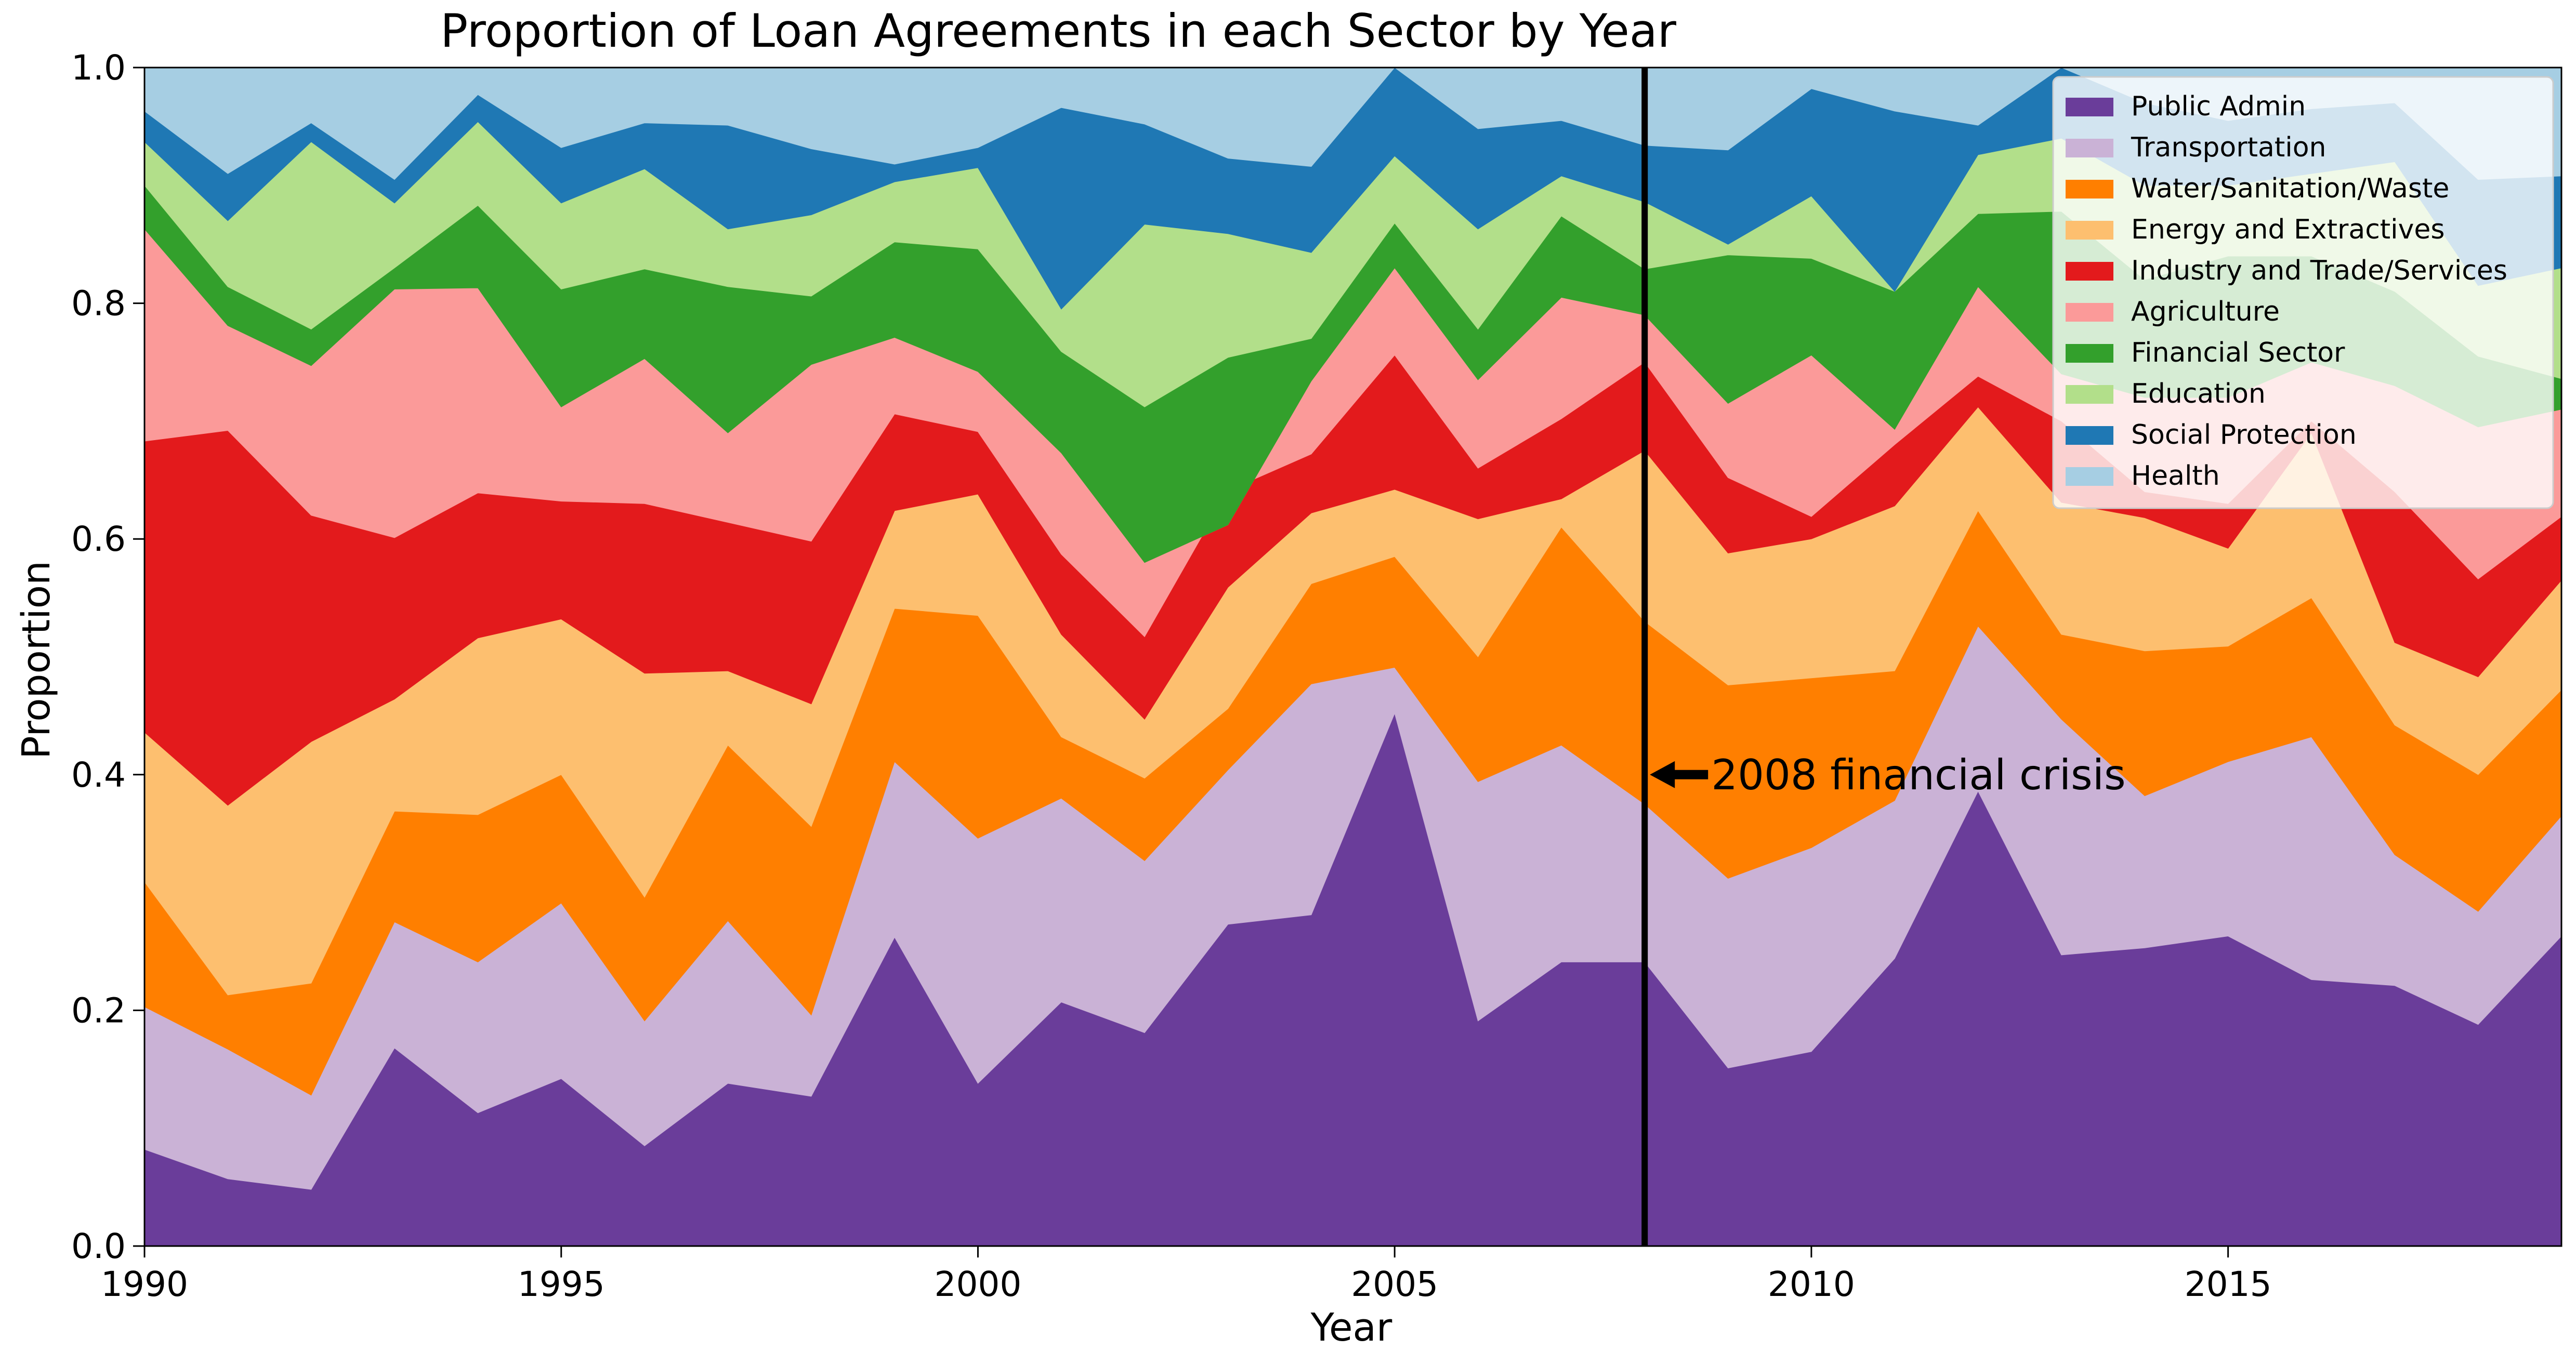 The width and height of the screenshot is (2576, 1364). Describe the element at coordinates (2287, 230) in the screenshot. I see `legend-label: Energy and Extractives` at that location.